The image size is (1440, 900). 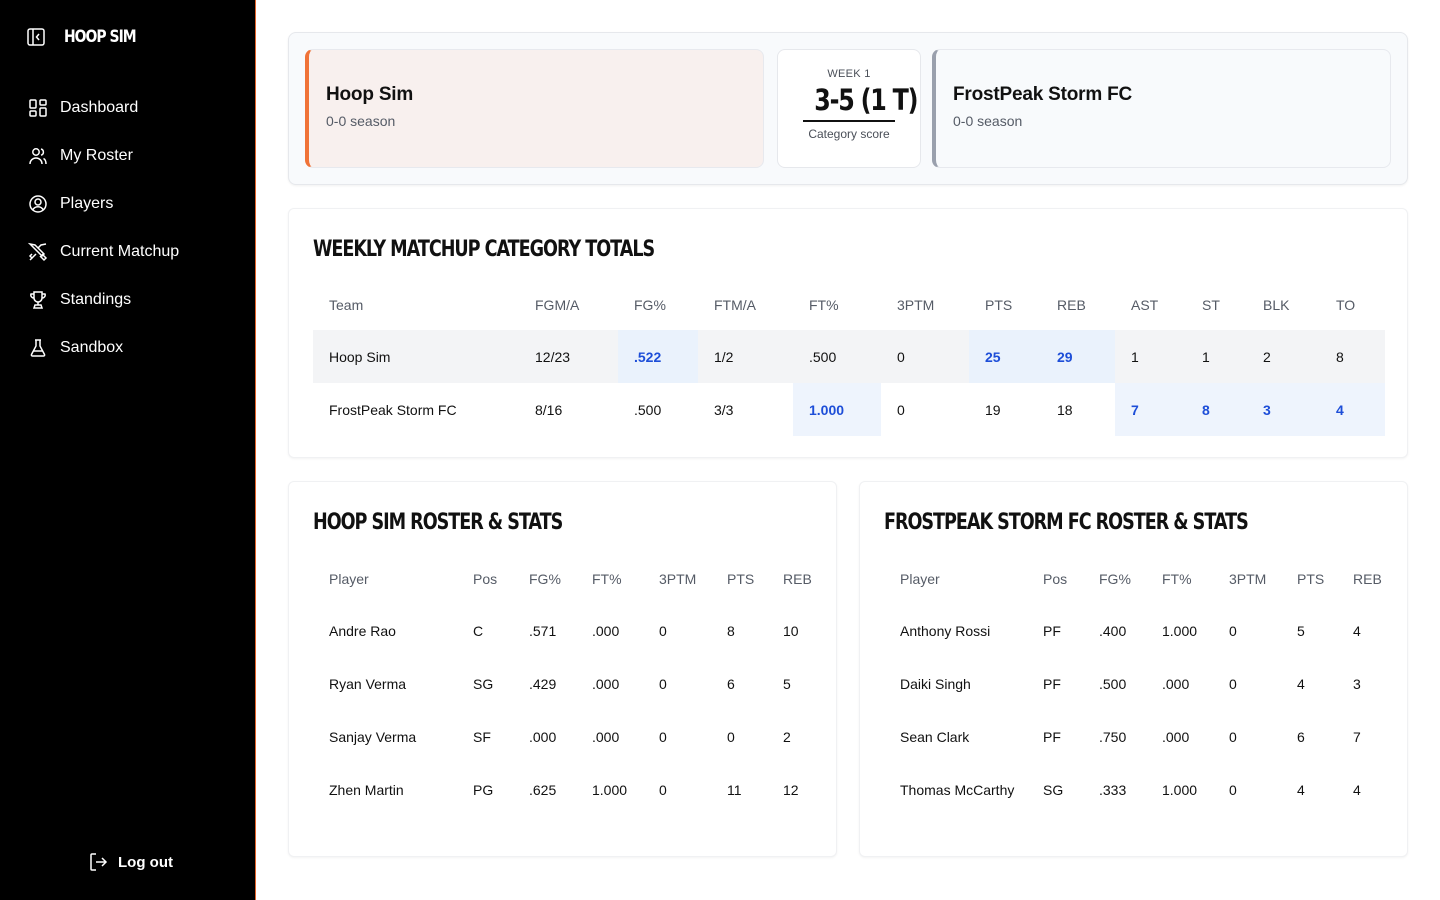 What do you see at coordinates (368, 683) in the screenshot?
I see `player-name: Ryan Verma` at bounding box center [368, 683].